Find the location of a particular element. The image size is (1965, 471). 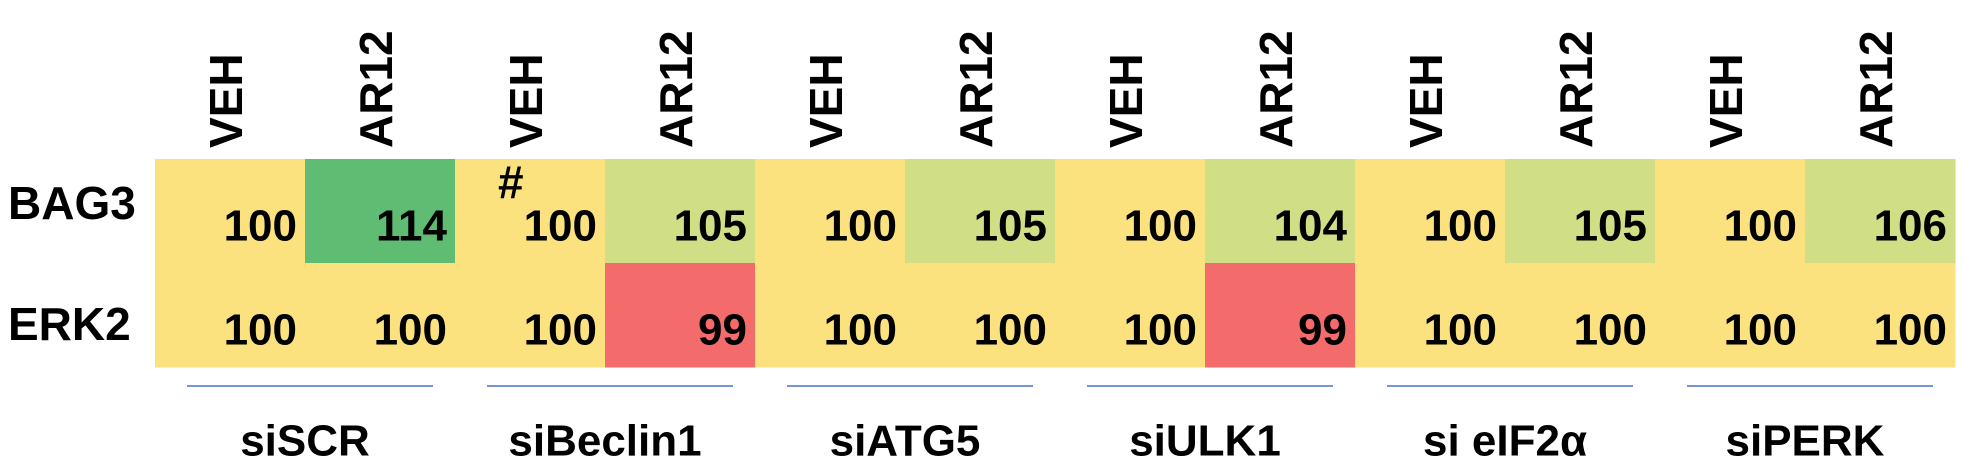

group-label: siPERK is located at coordinates (1805, 441).